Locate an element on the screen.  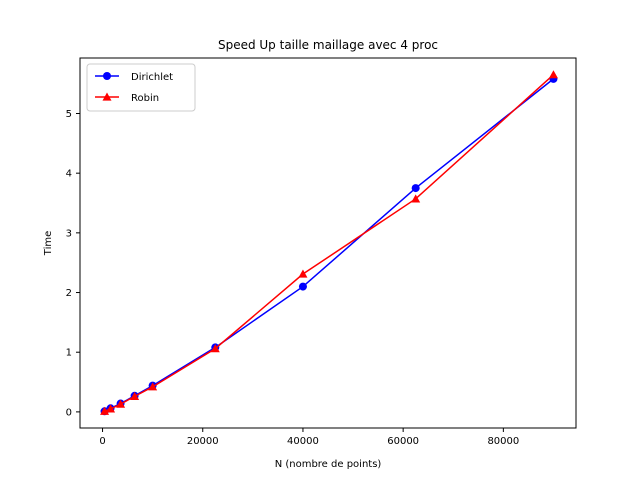
y-axis-label: Time is located at coordinates (48, 243).